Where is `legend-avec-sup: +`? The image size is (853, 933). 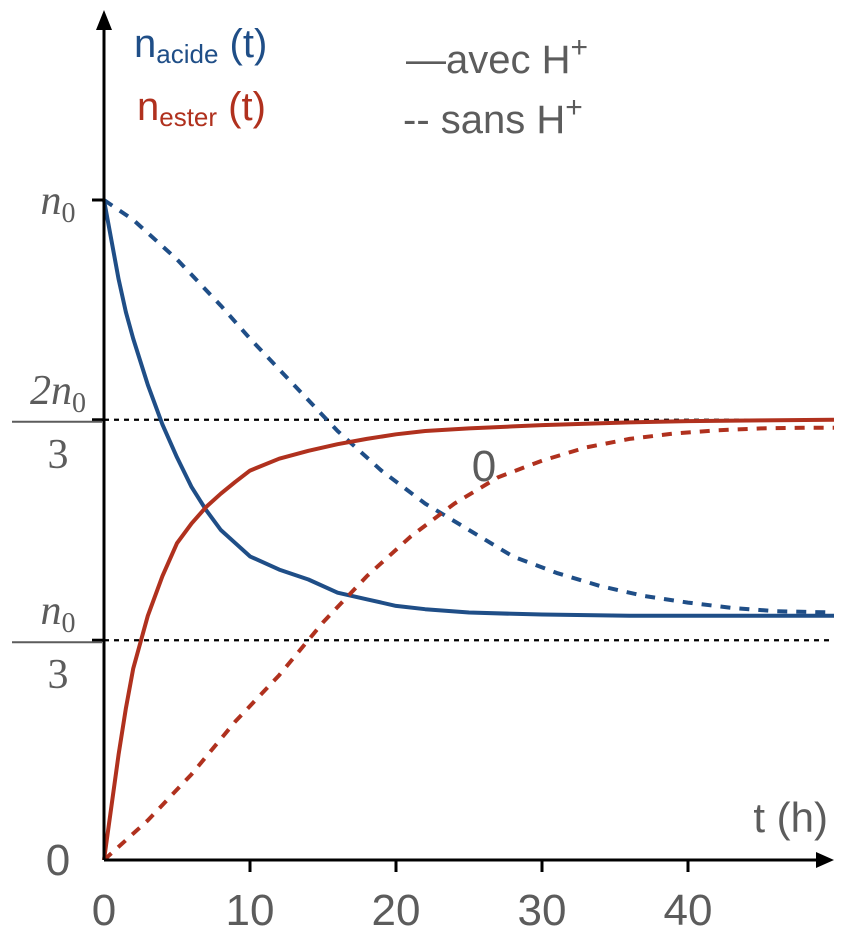
legend-avec-sup: + is located at coordinates (580, 47).